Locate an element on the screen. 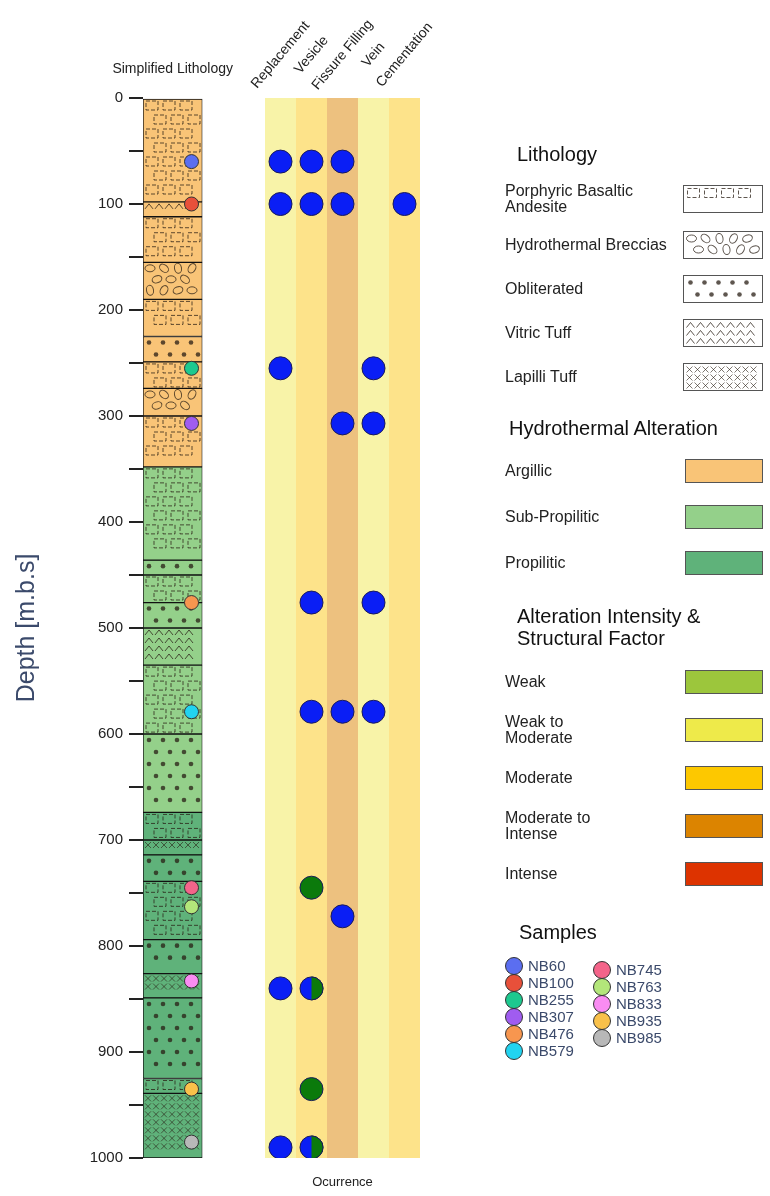 The width and height of the screenshot is (770, 1196). y-tick-label: 400 is located at coordinates (110, 521).